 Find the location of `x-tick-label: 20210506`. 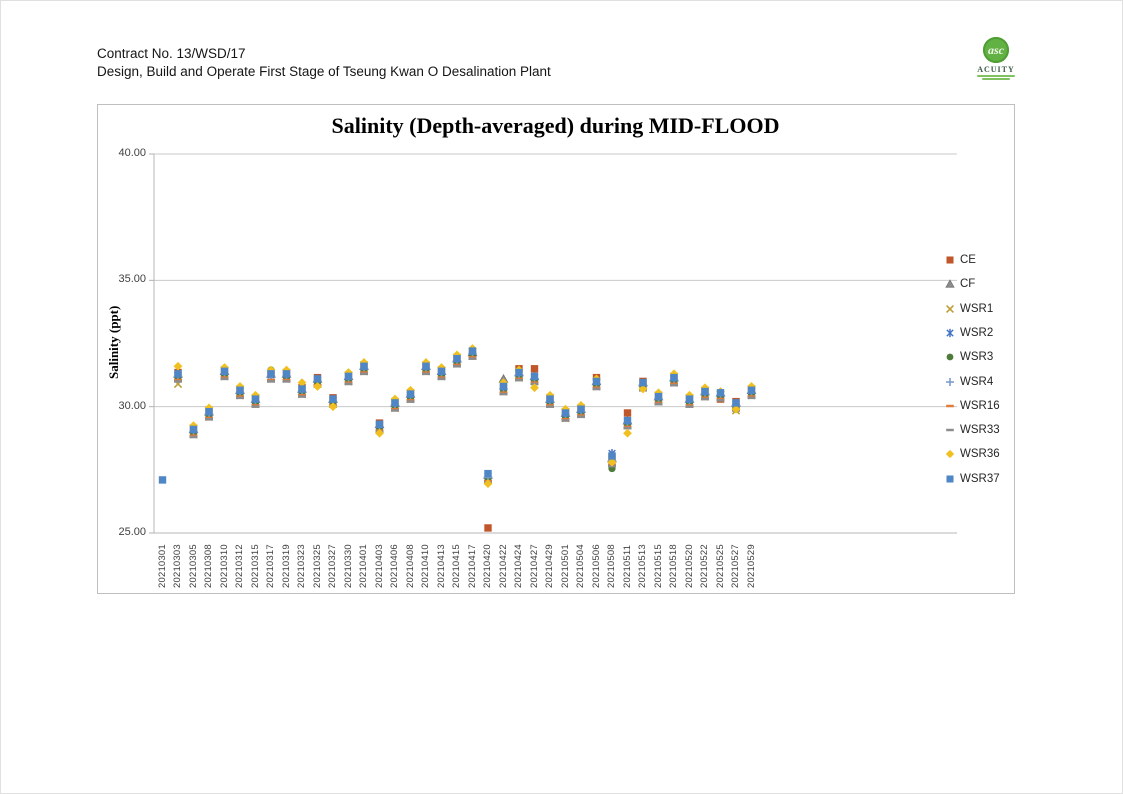

x-tick-label: 20210506 is located at coordinates (596, 566).